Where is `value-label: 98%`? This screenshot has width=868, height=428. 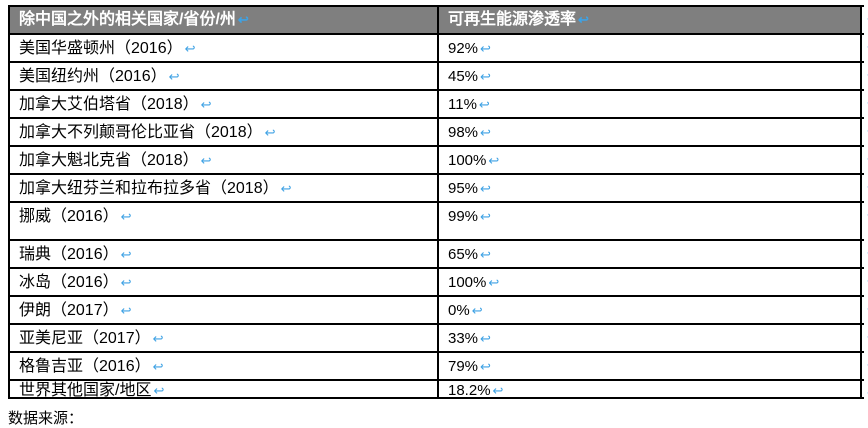
value-label: 98% is located at coordinates (463, 132).